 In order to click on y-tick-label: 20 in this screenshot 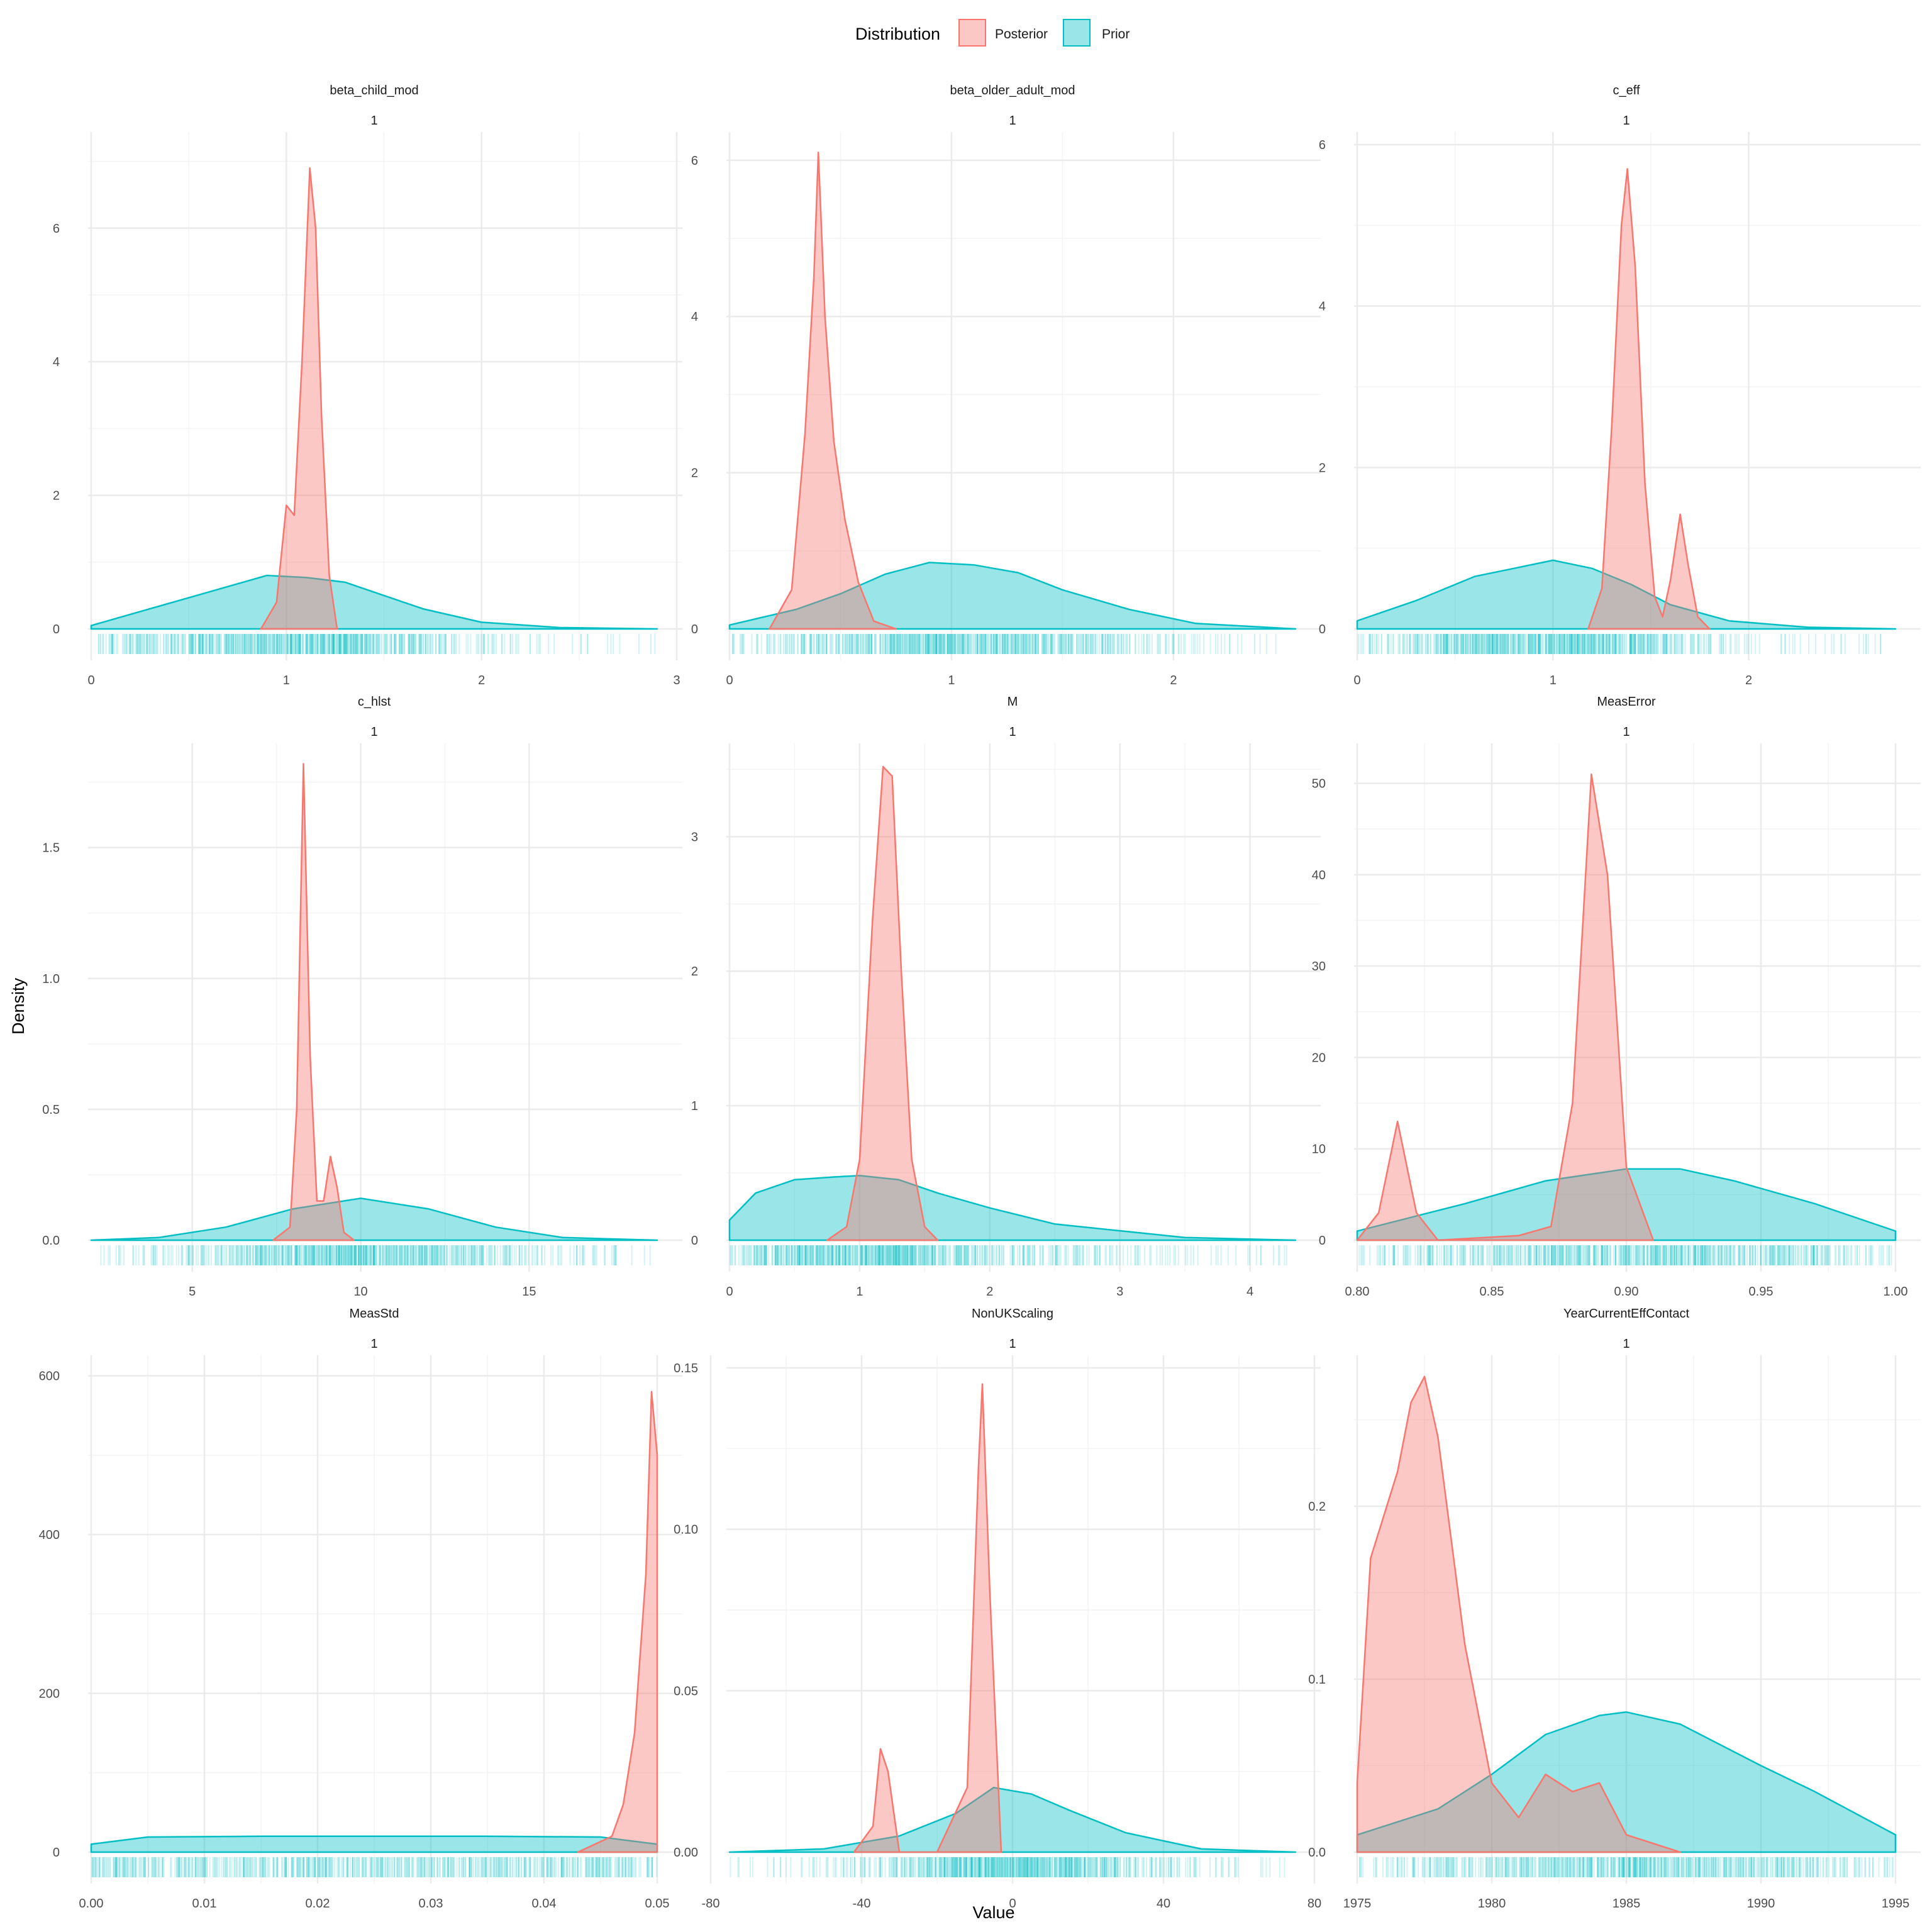, I will do `click(1319, 1058)`.